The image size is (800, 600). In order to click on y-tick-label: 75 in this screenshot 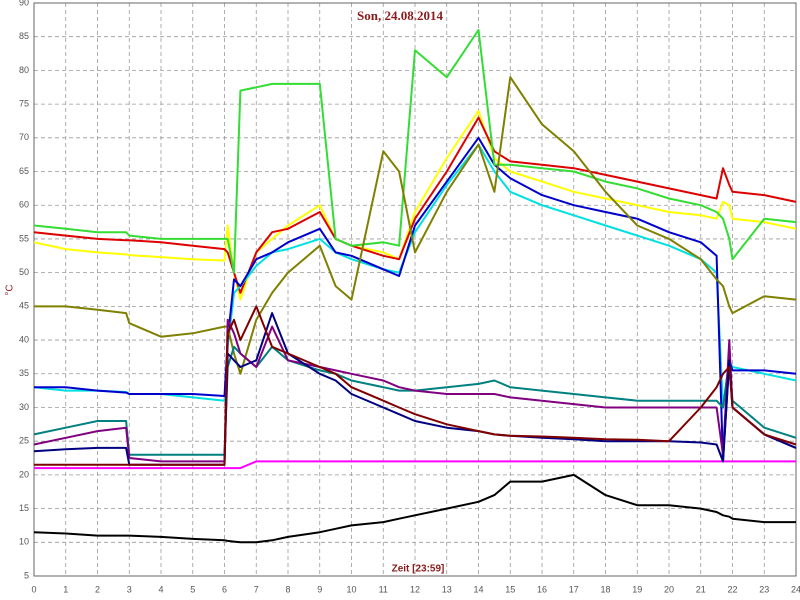, I will do `click(24, 103)`.